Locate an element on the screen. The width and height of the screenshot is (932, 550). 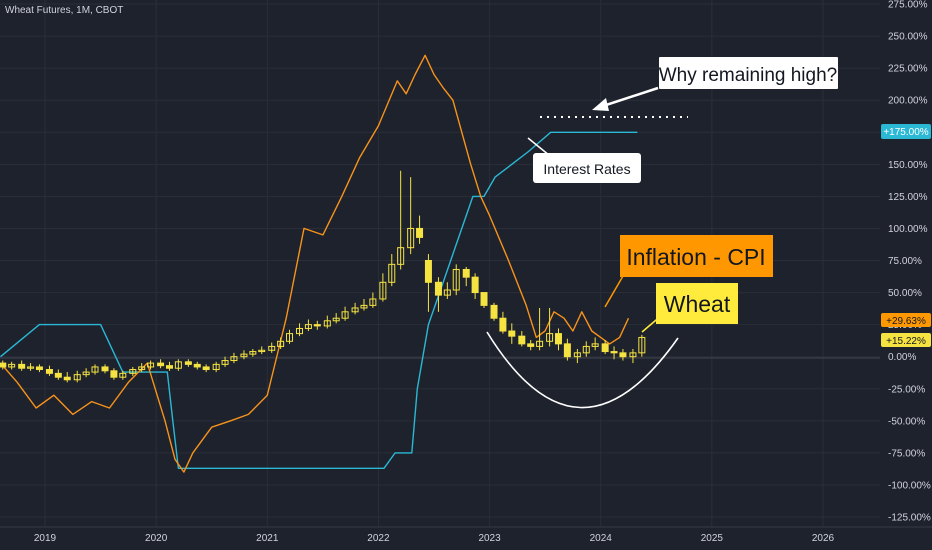
y-tick-label: 250.00% is located at coordinates (908, 37).